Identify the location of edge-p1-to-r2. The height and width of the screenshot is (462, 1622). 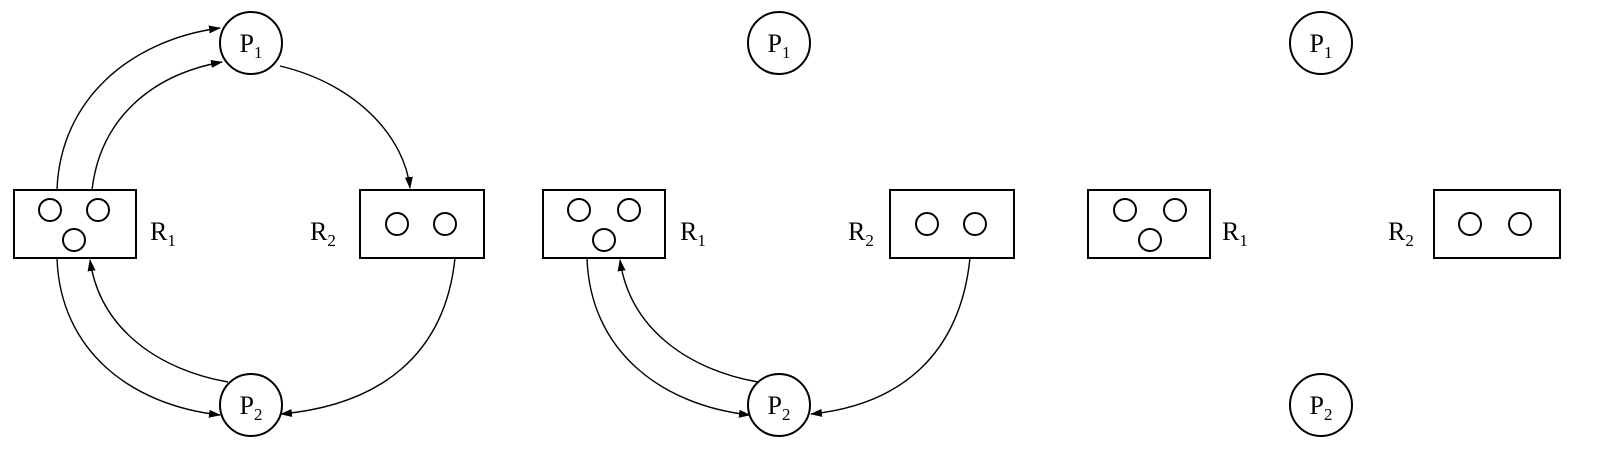
(346, 127).